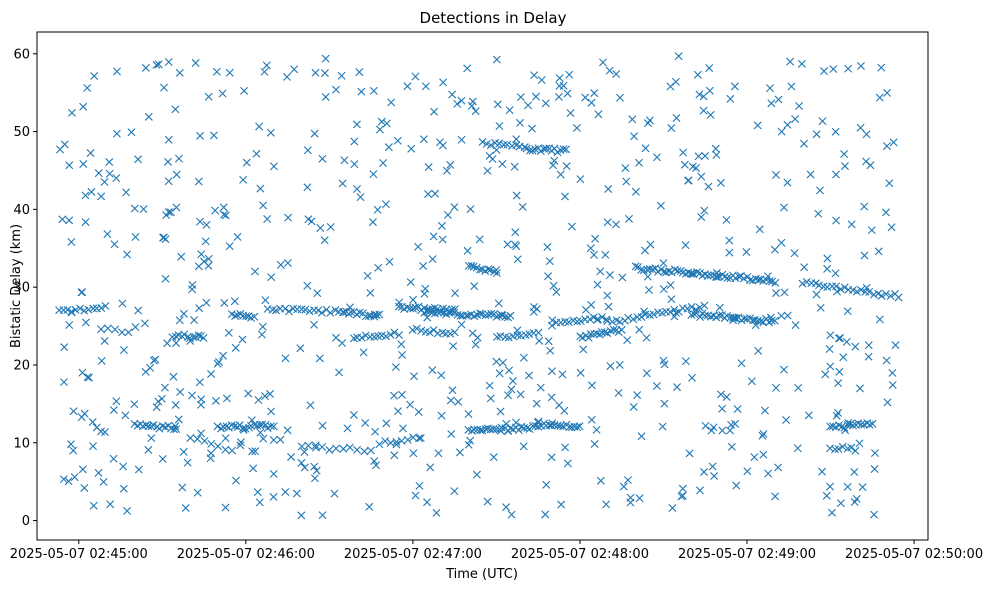 This screenshot has height=590, width=987. What do you see at coordinates (25, 288) in the screenshot?
I see `y-axis: 0 10 20 30 40 50 60` at bounding box center [25, 288].